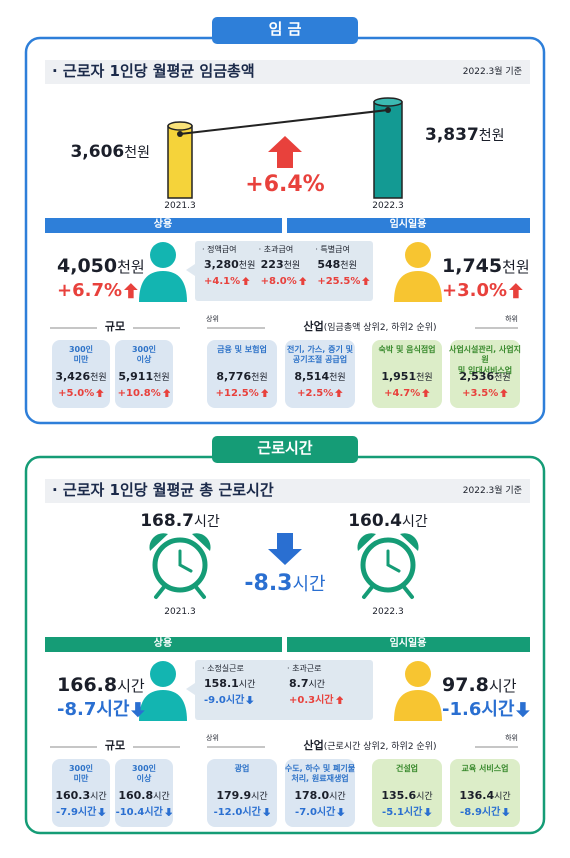 The width and height of the screenshot is (570, 858). What do you see at coordinates (292, 266) in the screenshot?
I see `component-value-unit: 천원` at bounding box center [292, 266].